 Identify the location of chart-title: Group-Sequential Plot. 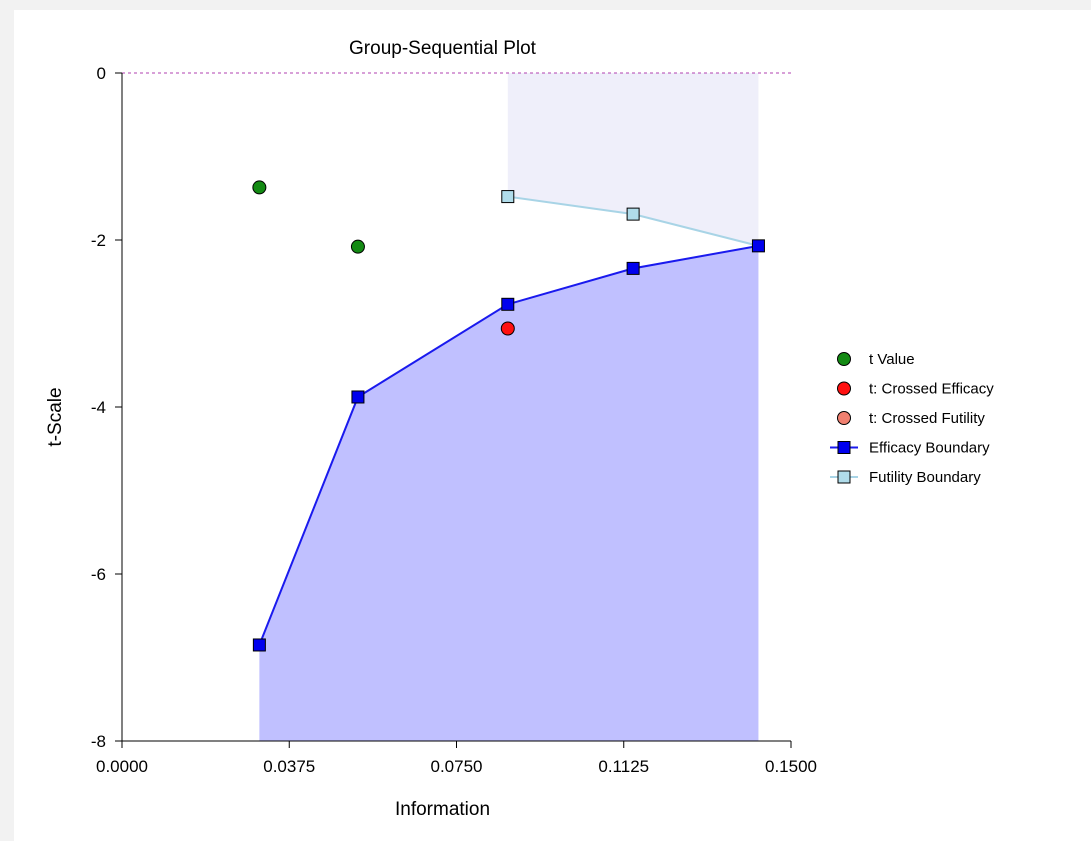
(443, 48).